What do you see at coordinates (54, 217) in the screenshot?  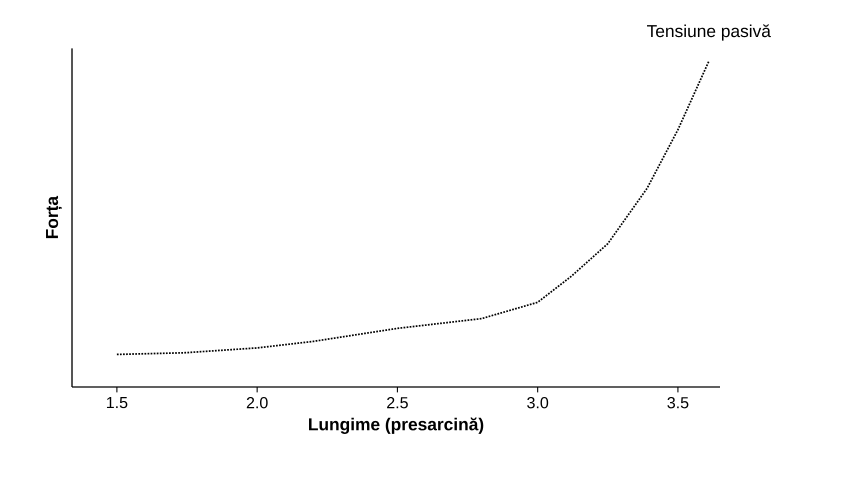 I see `y-axis-title: Forța` at bounding box center [54, 217].